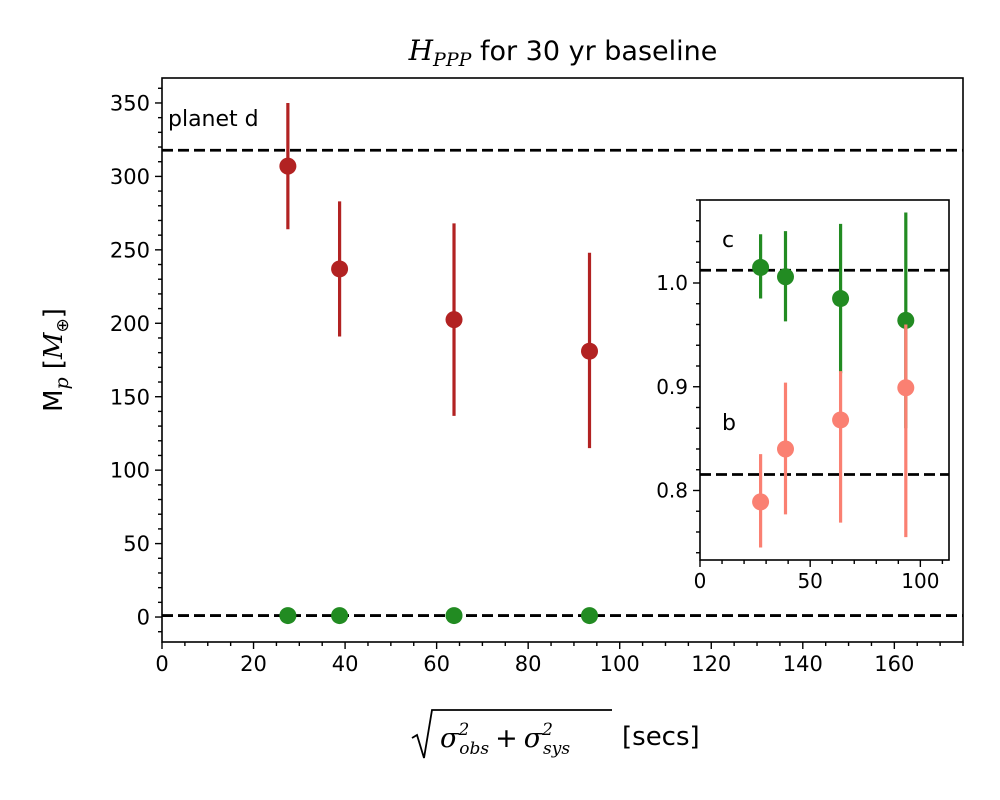 The image size is (1000, 800). Describe the element at coordinates (672, 387) in the screenshot. I see `y-tick-label: 0.9` at that location.